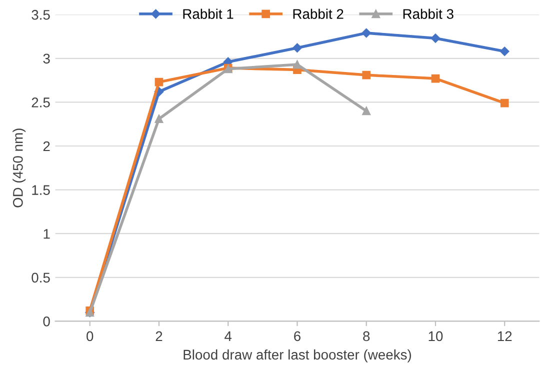  I want to click on x-tick-label: 4, so click(228, 336).